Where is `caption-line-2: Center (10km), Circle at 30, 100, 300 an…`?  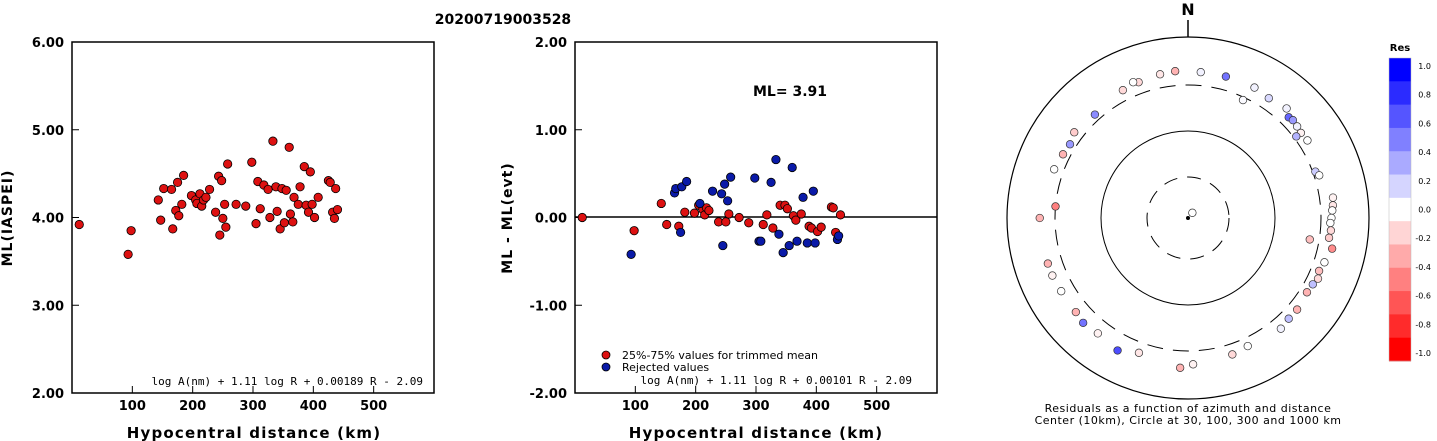
caption-line-2: Center (10km), Circle at 30, 100, 300 an… is located at coordinates (1188, 420).